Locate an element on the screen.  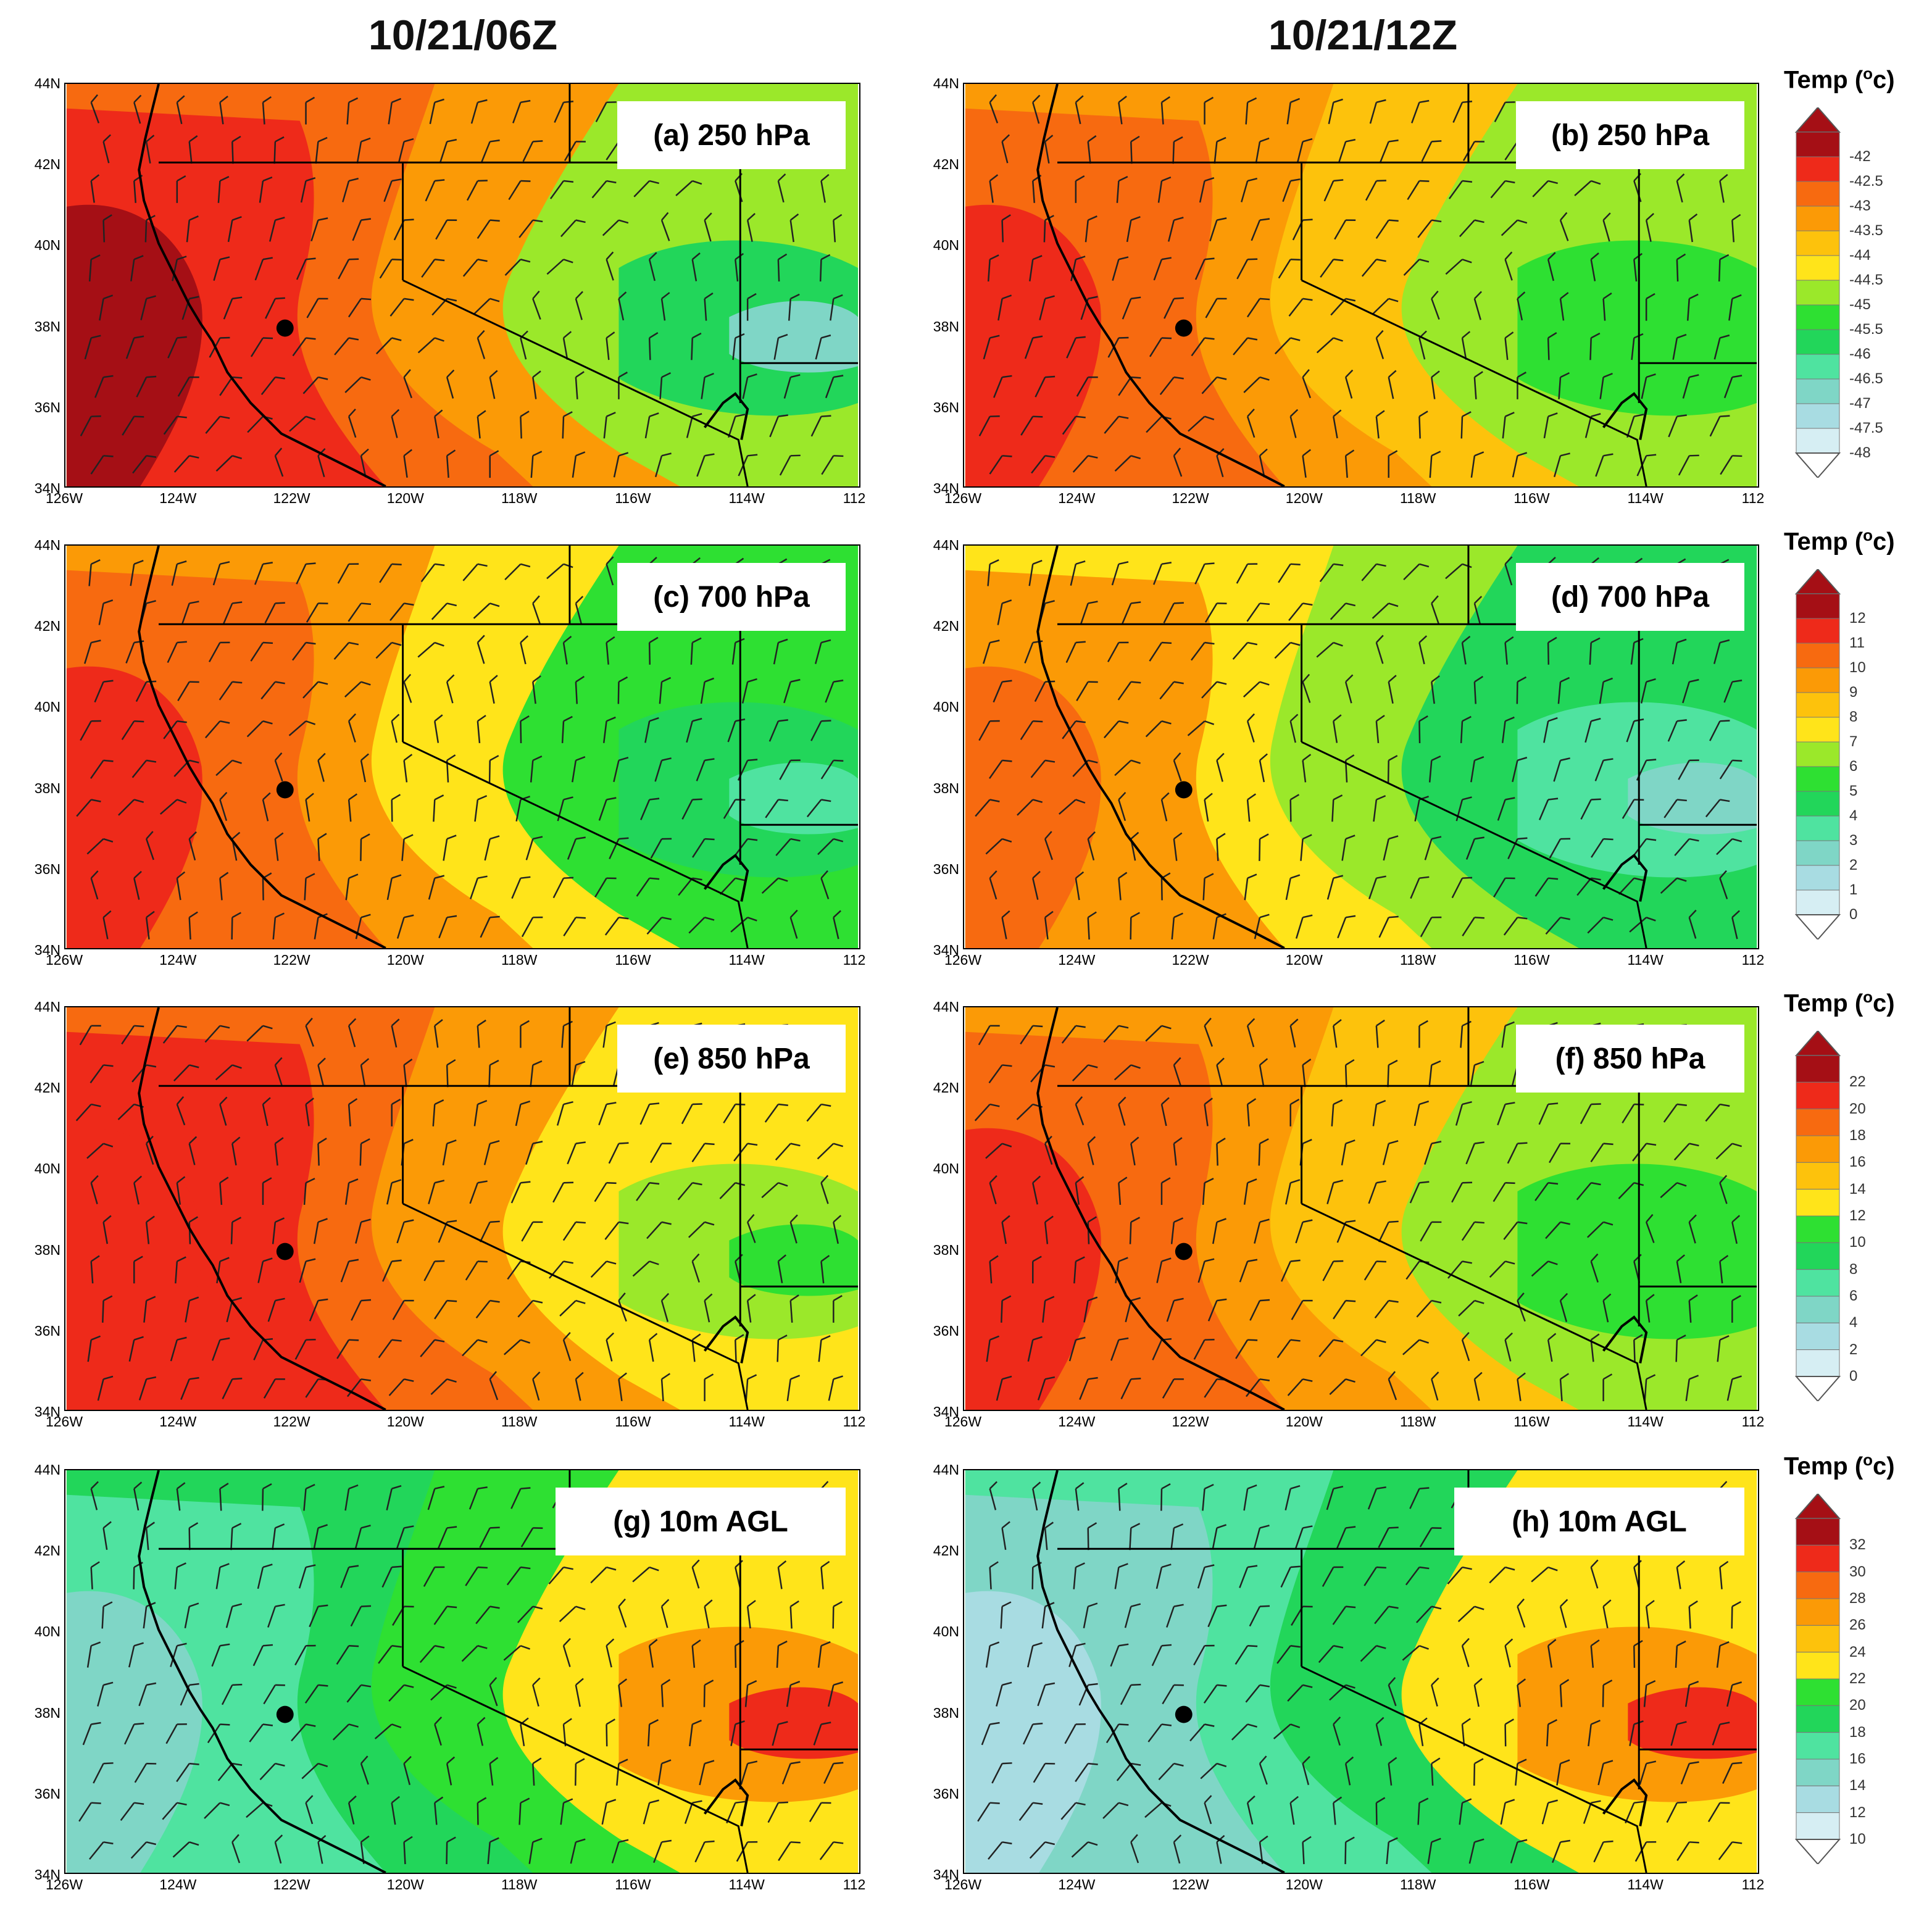
colorbar-tick: -44.5 is located at coordinates (1866, 280).